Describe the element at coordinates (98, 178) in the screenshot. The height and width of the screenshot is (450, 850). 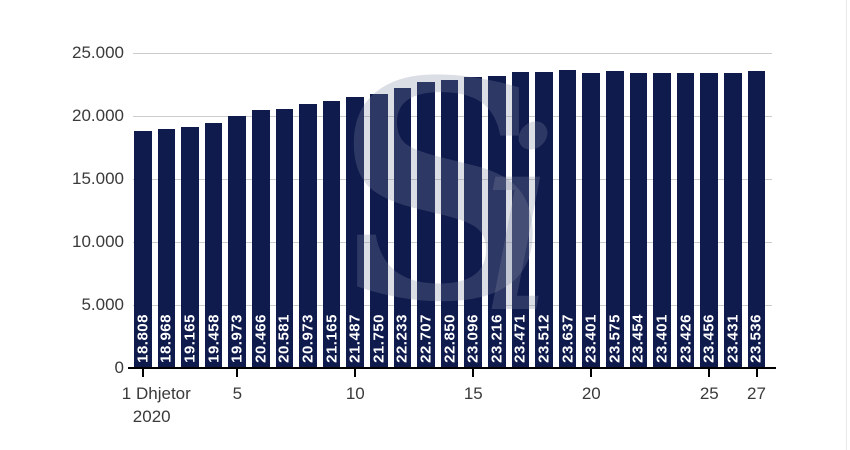
I see `y-axis-tick-label: 15.000` at that location.